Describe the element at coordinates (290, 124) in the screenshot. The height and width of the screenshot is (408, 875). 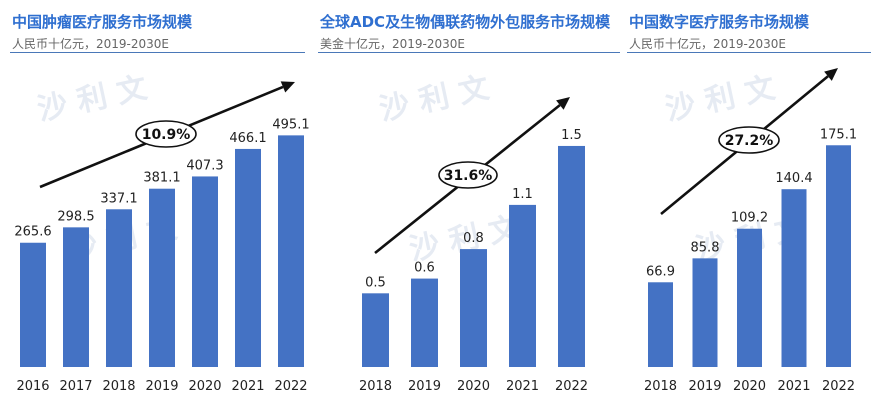
I see `data-label: 495.1` at that location.